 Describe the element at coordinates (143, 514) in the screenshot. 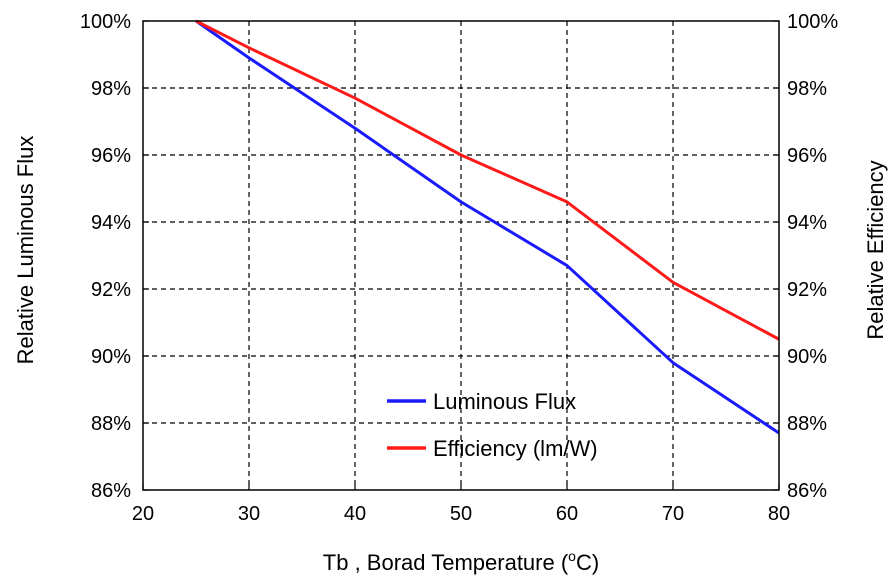

I see `x-tick-label: 20` at that location.